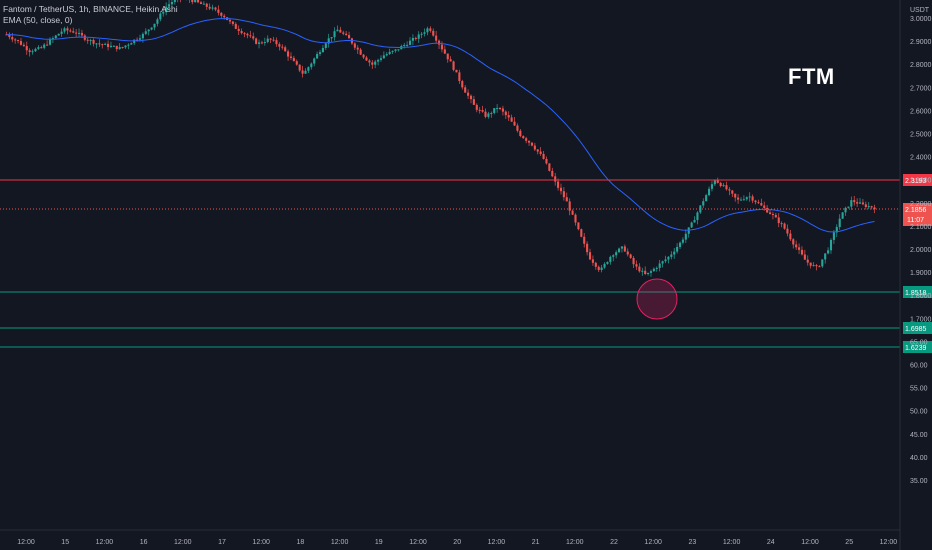  Describe the element at coordinates (222, 542) in the screenshot. I see `time-tick-label: 17` at that location.